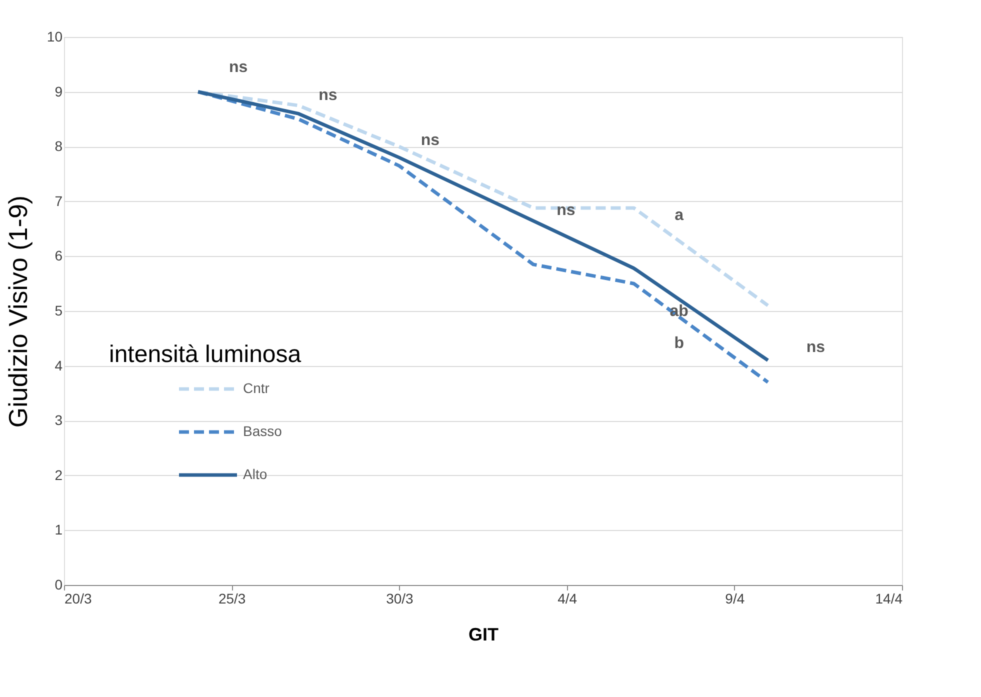  I want to click on x-tick-label: 14/4, so click(889, 598).